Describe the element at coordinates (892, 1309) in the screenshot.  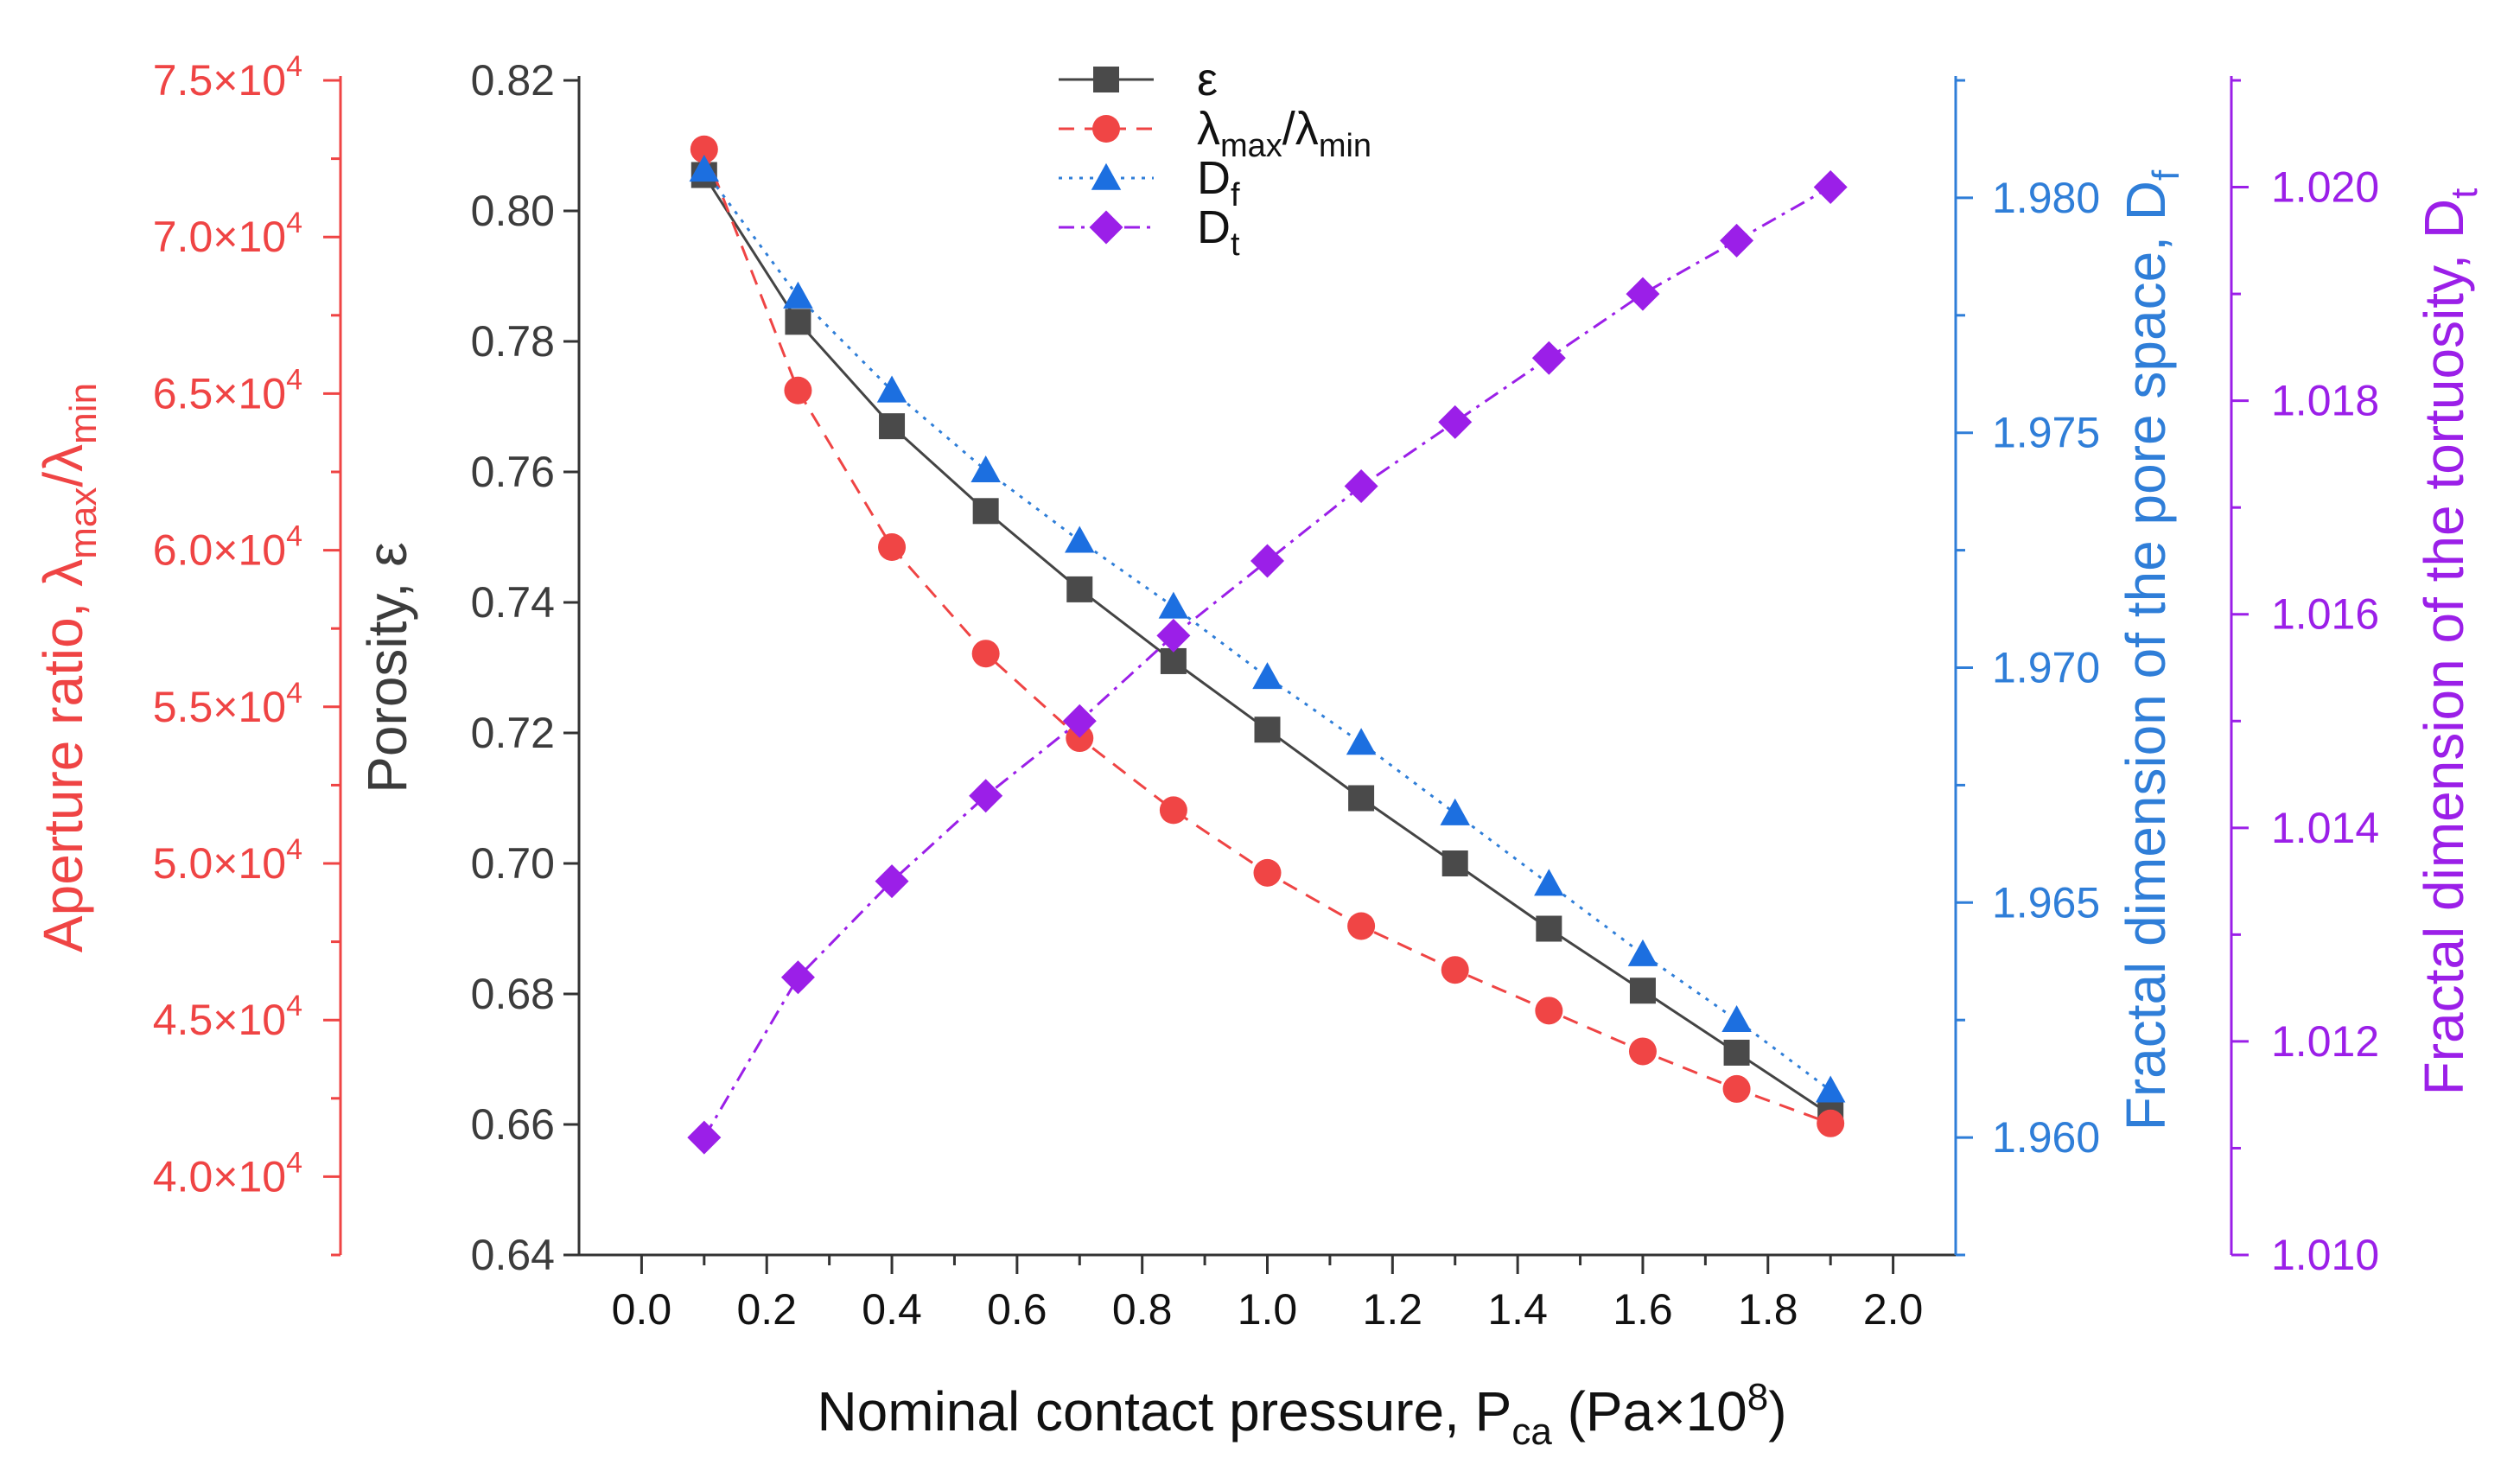
I see `x-tick-label: 0.4` at that location.